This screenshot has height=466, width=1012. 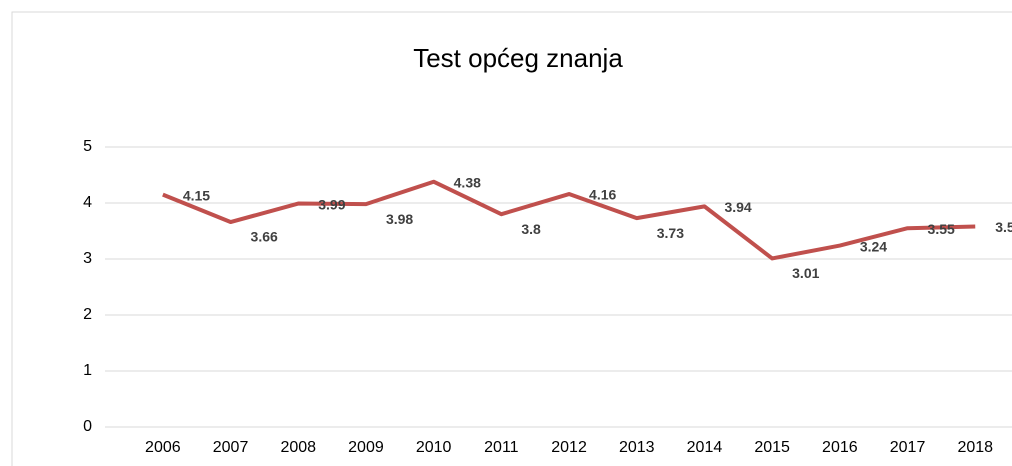 What do you see at coordinates (873, 246) in the screenshot?
I see `data-label: 3.24` at bounding box center [873, 246].